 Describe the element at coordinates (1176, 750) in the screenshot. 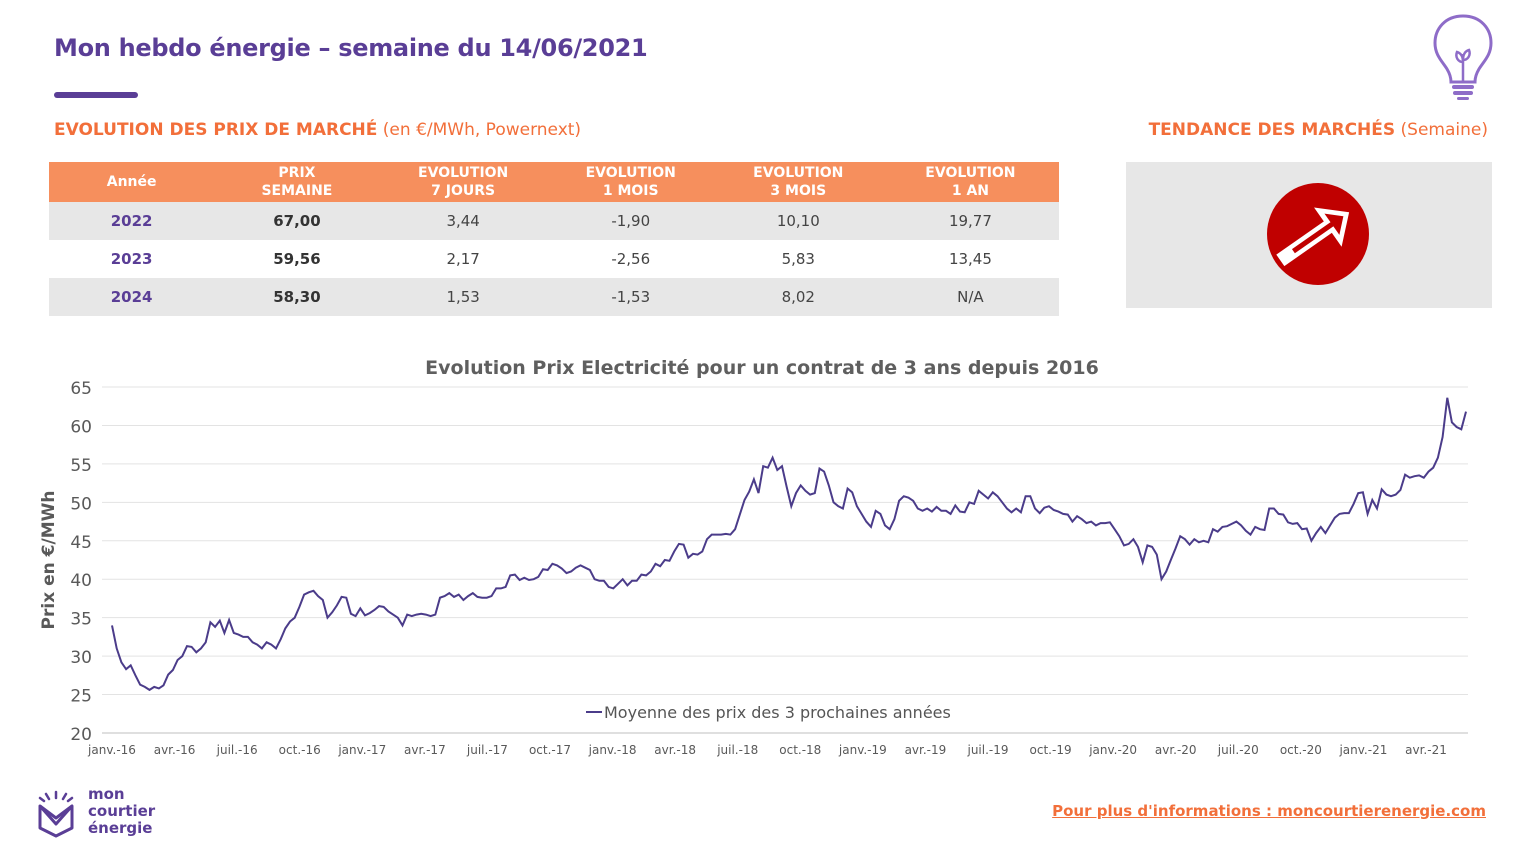

I see `x-tick-label: avr.-20` at that location.